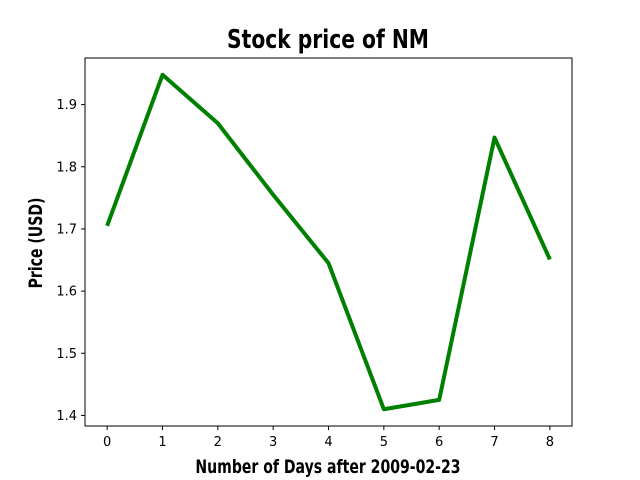 The width and height of the screenshot is (640, 480). I want to click on x-tick-label: 3, so click(273, 442).